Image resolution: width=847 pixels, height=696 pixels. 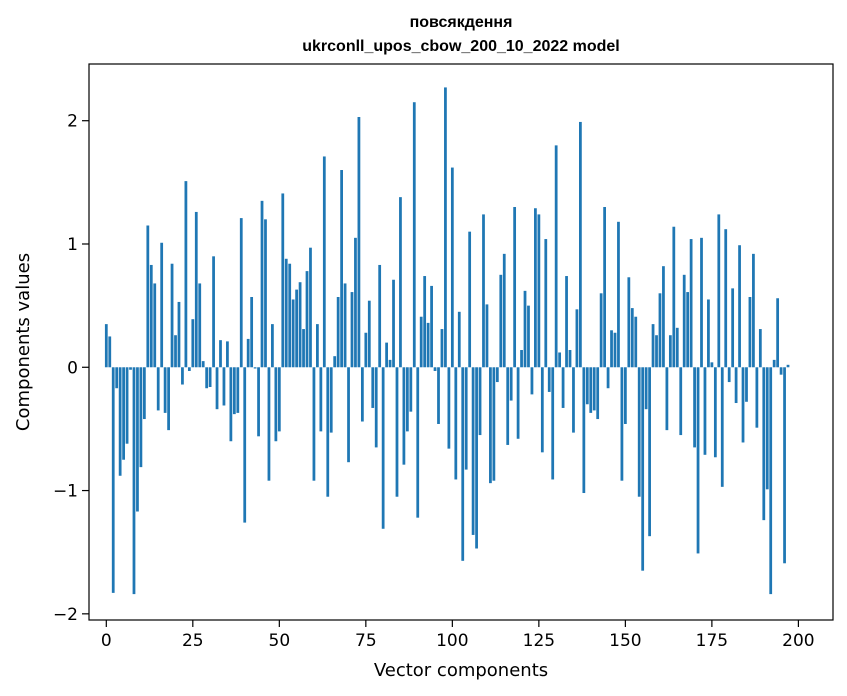 I want to click on x-tick-label: 175, so click(x=712, y=641).